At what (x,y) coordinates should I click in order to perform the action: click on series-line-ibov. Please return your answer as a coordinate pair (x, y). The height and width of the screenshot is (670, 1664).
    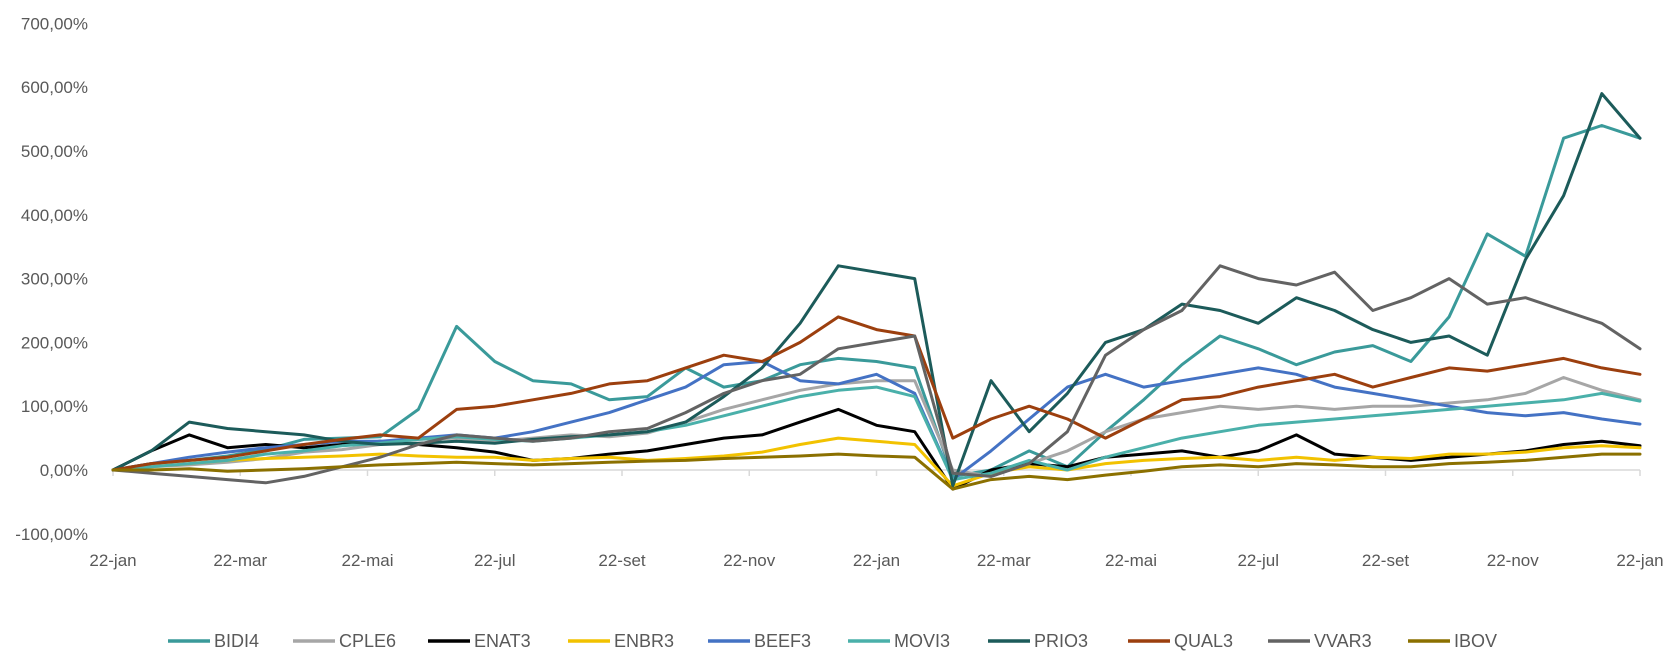
    Looking at the image, I should click on (876, 471).